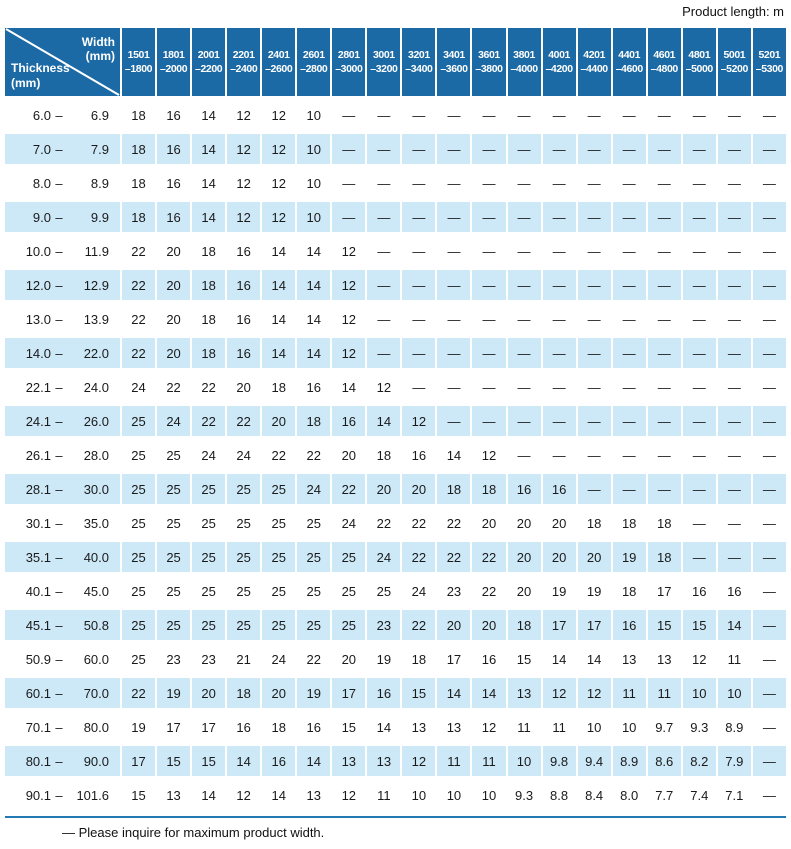 The image size is (791, 849). What do you see at coordinates (664, 761) in the screenshot?
I see `length-value-cell: 8.6` at bounding box center [664, 761].